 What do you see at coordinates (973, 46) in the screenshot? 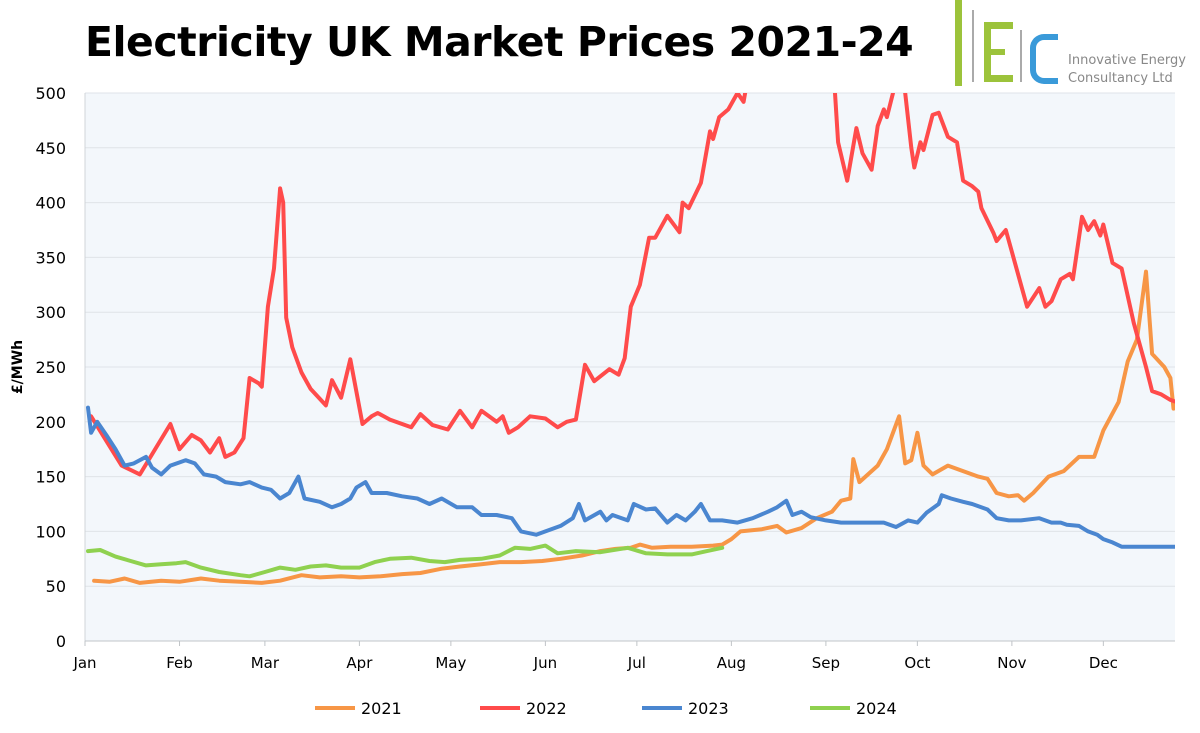
I see `logo-divider` at bounding box center [973, 46].